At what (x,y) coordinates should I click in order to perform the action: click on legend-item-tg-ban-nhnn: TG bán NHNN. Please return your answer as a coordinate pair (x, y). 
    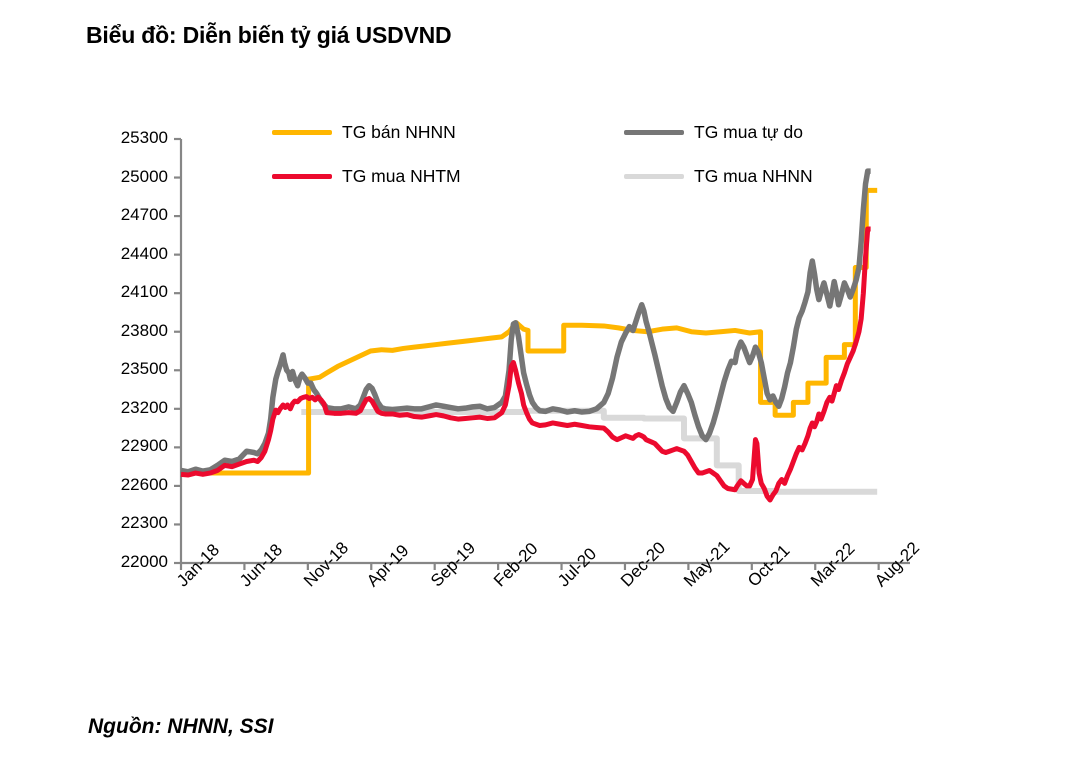
    Looking at the image, I should click on (364, 132).